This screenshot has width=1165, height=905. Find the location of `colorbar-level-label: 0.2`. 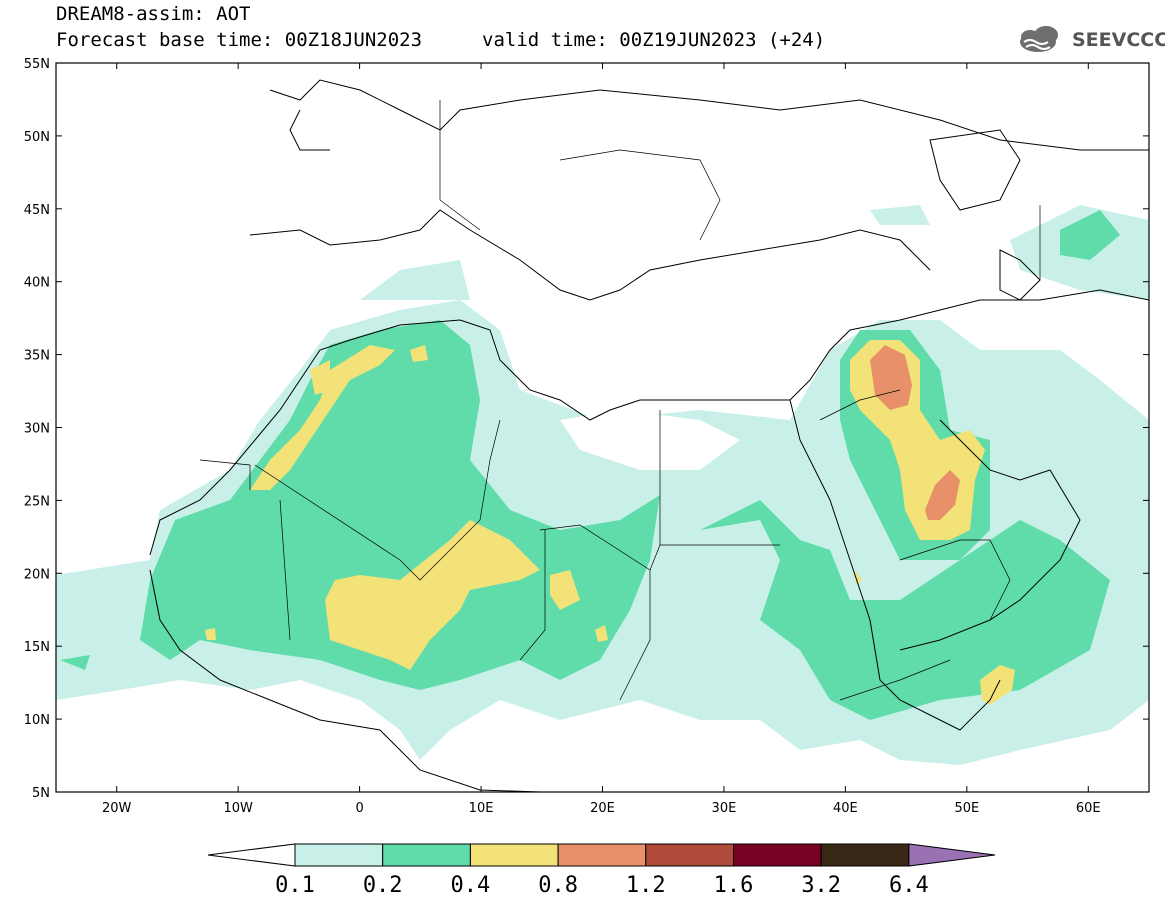

colorbar-level-label: 0.2 is located at coordinates (383, 885).